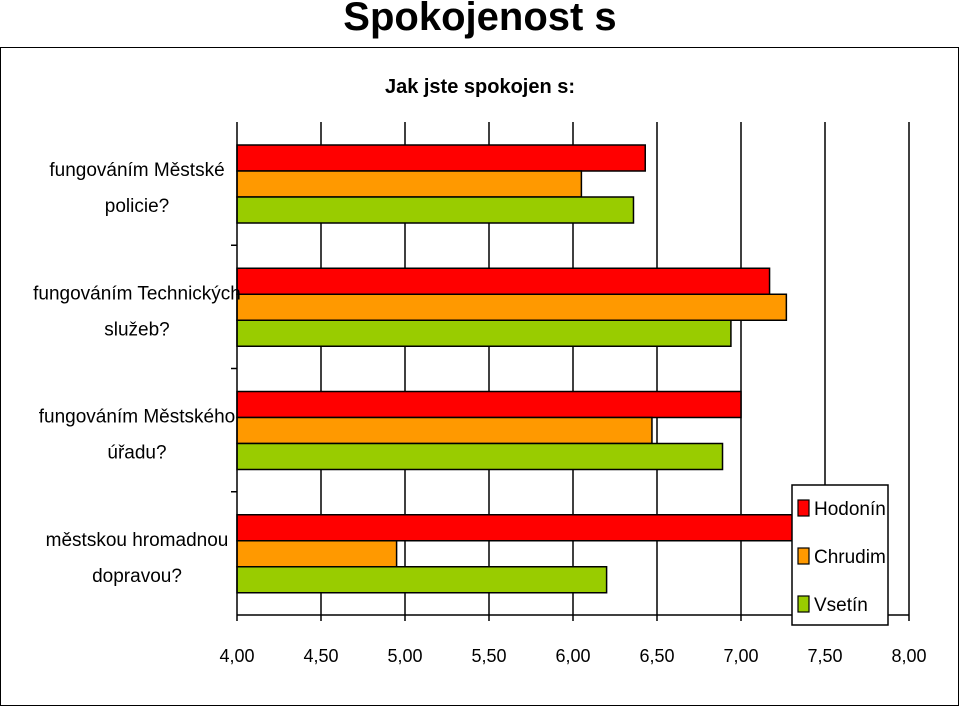 This screenshot has height=707, width=960. Describe the element at coordinates (480, 19) in the screenshot. I see `slide-title: Spokojenost s` at that location.